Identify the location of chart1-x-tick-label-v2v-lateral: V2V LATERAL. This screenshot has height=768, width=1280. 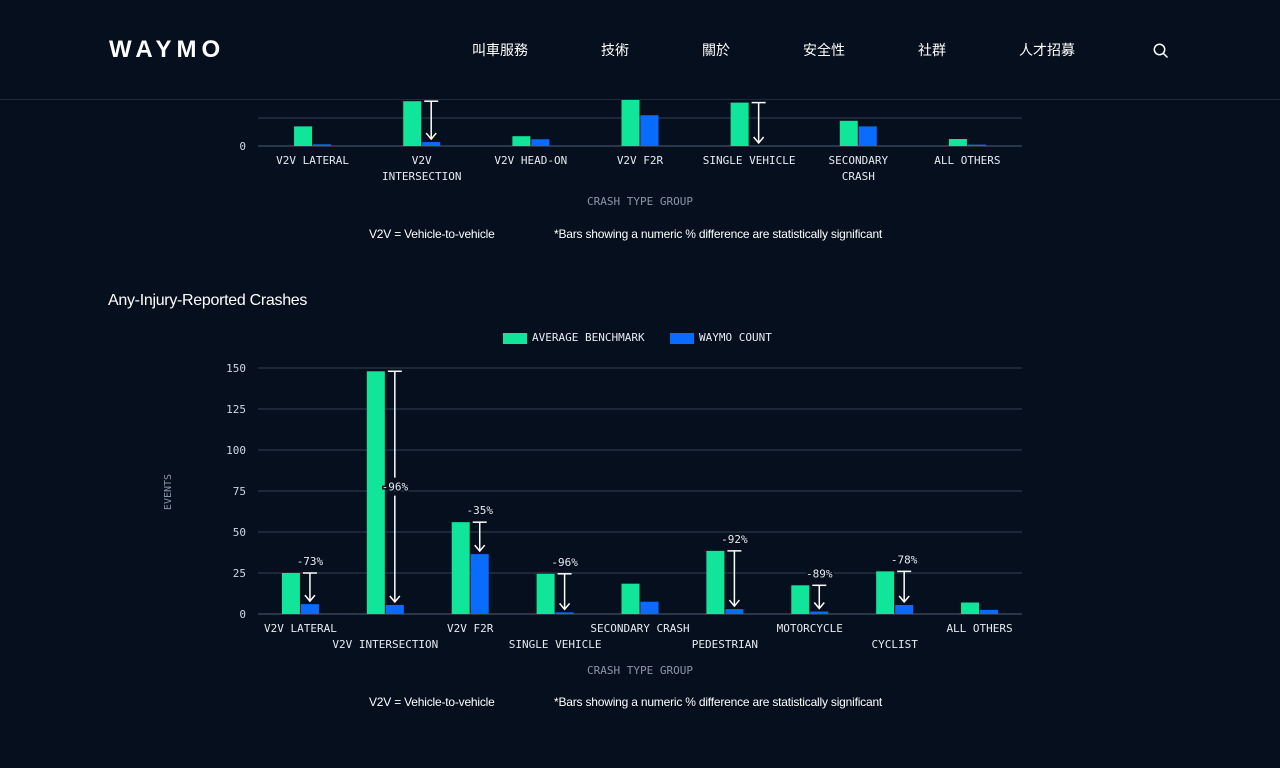
(312, 160).